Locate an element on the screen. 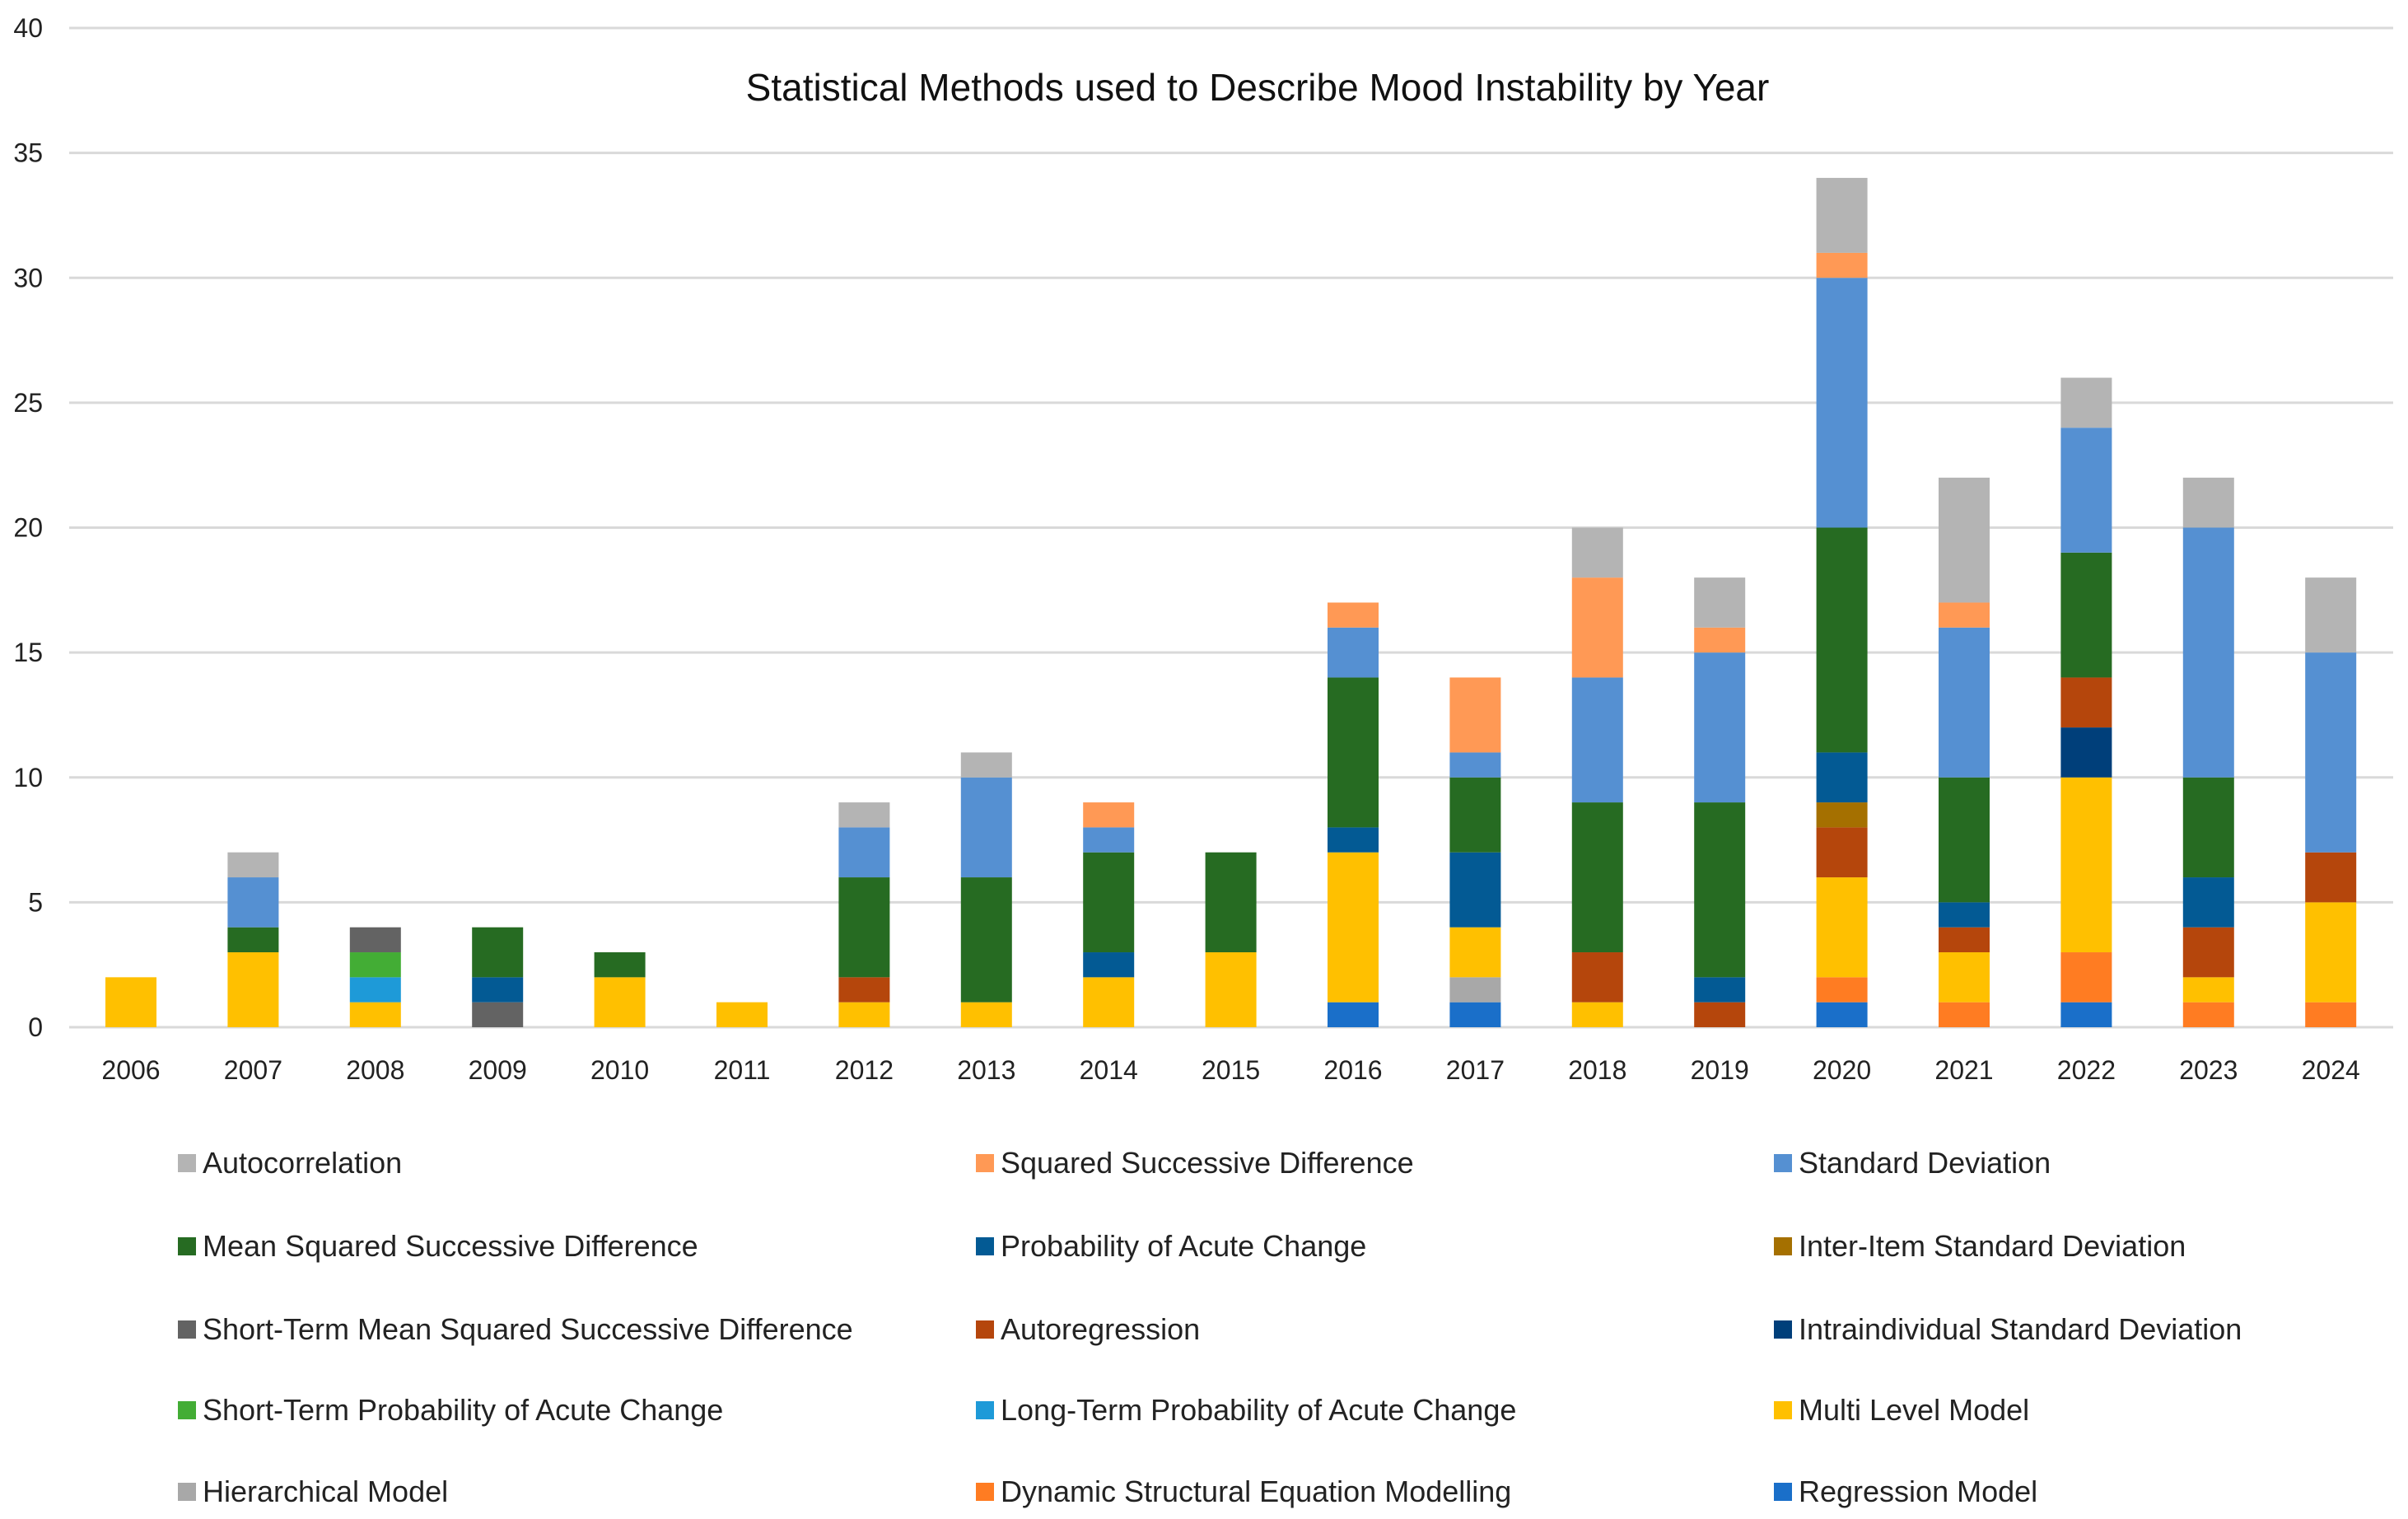 Image resolution: width=2408 pixels, height=1519 pixels. bar-segment-long-term-probability-of-acute-change is located at coordinates (375, 990).